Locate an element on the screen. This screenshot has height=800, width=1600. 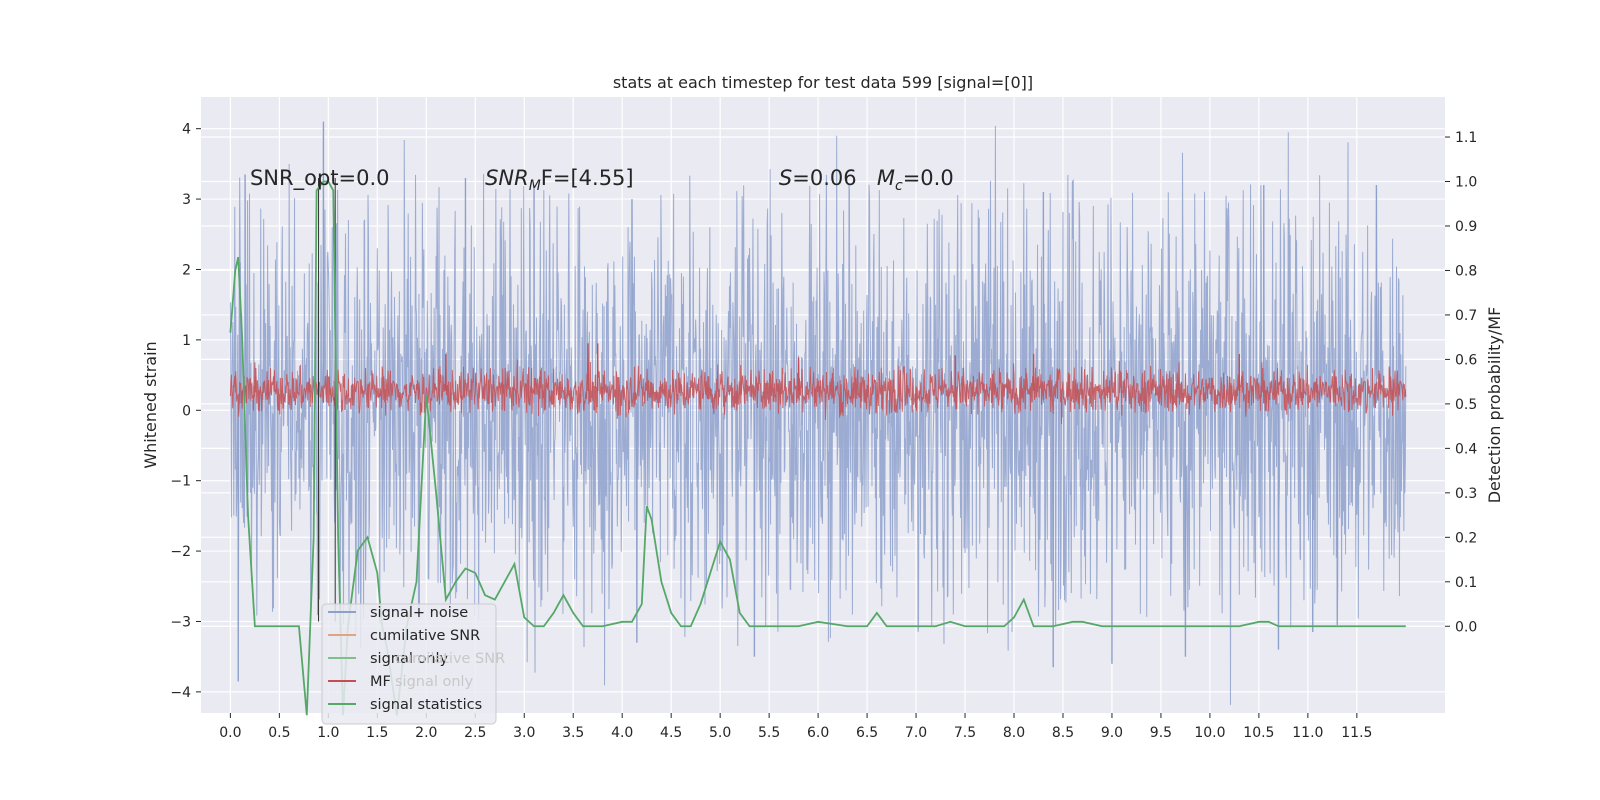
y-right-tick-label: 0.5 is located at coordinates (1466, 405).